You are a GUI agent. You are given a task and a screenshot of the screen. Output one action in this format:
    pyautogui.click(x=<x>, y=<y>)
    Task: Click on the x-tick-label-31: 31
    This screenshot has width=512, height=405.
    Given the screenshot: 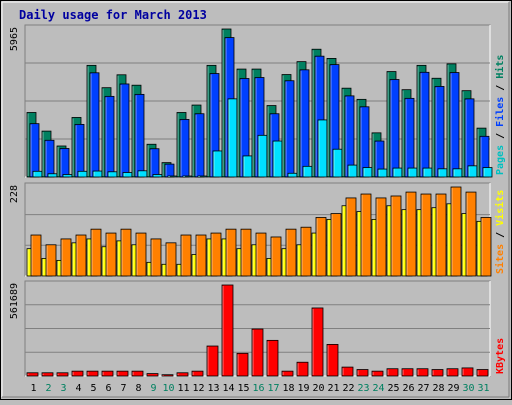 What is the action you would take?
    pyautogui.click(x=483, y=388)
    